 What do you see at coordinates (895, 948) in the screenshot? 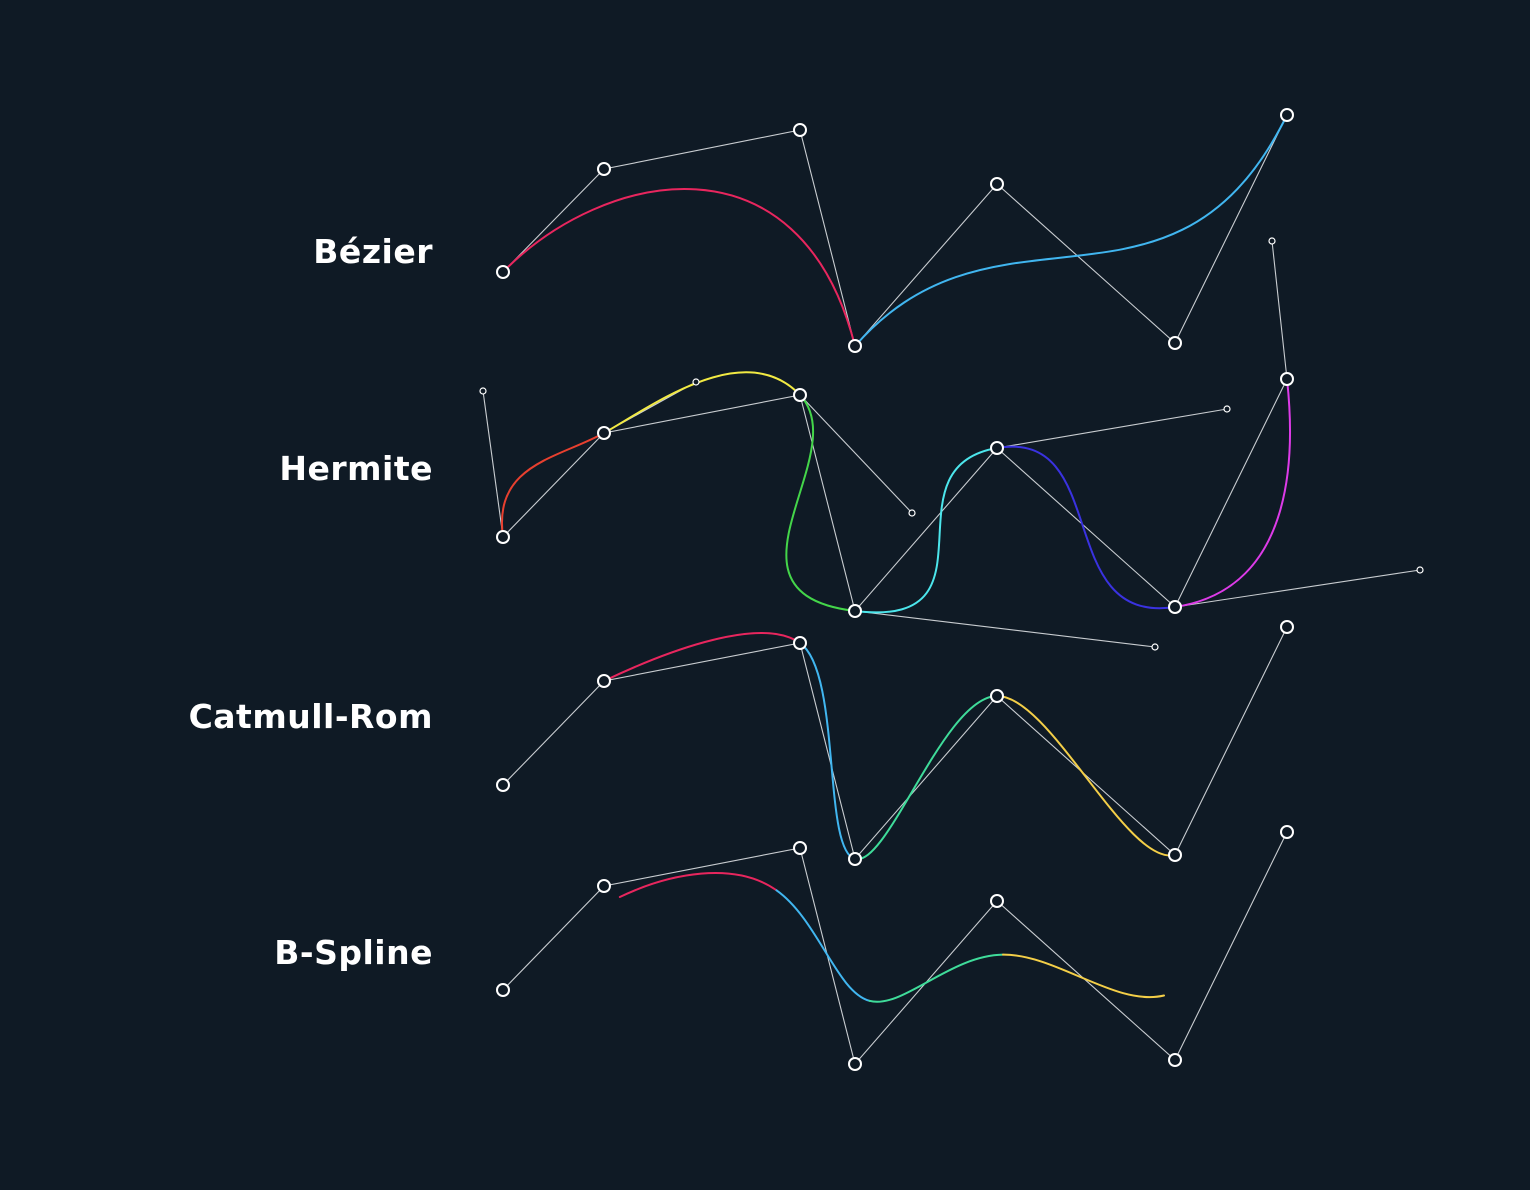
I see `b-spline-control-polygon` at bounding box center [895, 948].